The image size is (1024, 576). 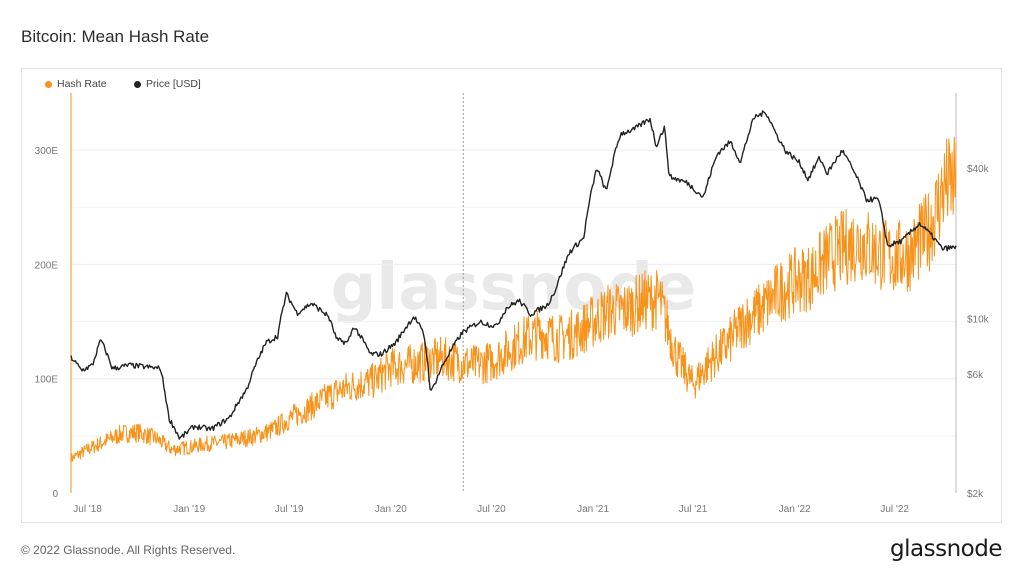 I want to click on x-tick-label: Jan '19, so click(x=189, y=509).